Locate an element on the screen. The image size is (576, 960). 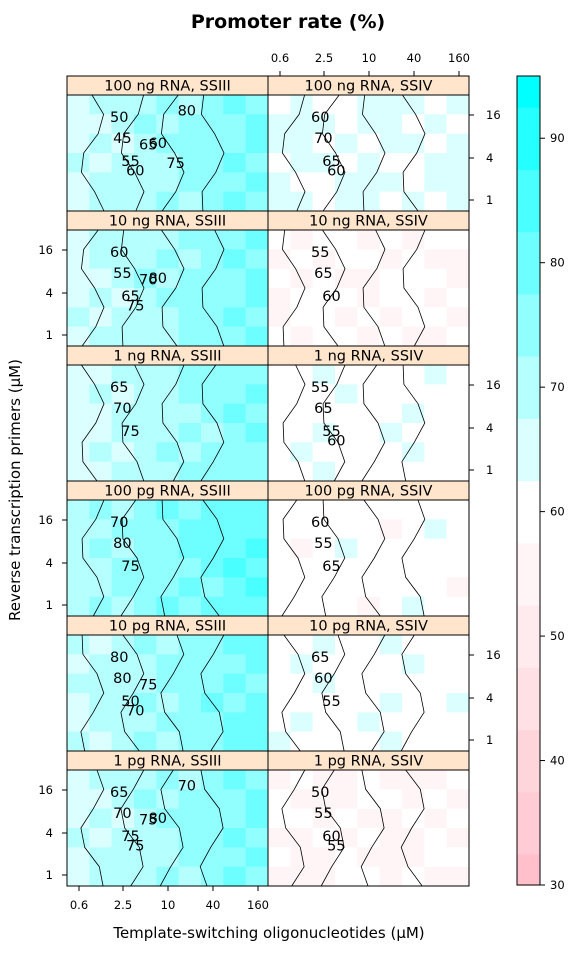
y-tick-label-left: 4 is located at coordinates (49, 833).